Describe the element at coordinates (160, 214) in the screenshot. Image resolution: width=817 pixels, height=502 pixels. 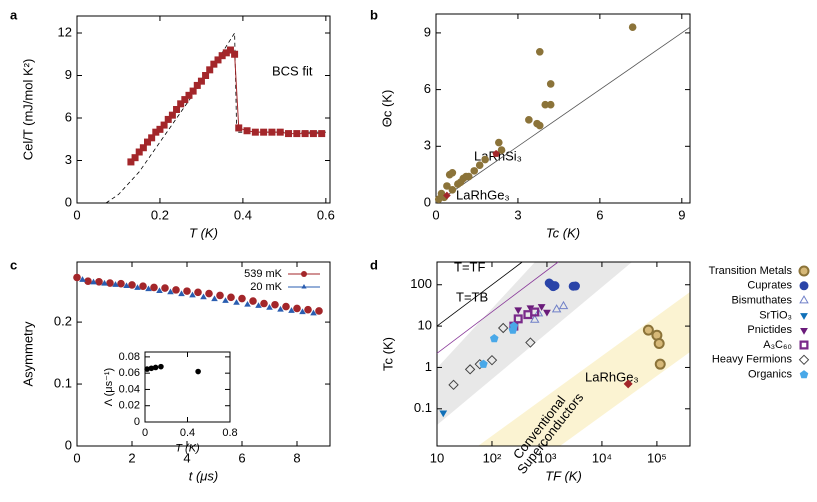
I see `x-tick-label: 0.2` at that location.